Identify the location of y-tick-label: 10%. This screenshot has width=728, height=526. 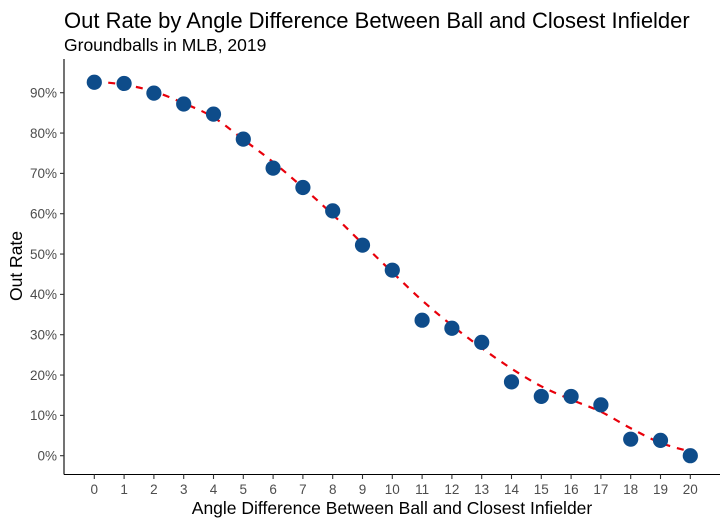
(43, 415).